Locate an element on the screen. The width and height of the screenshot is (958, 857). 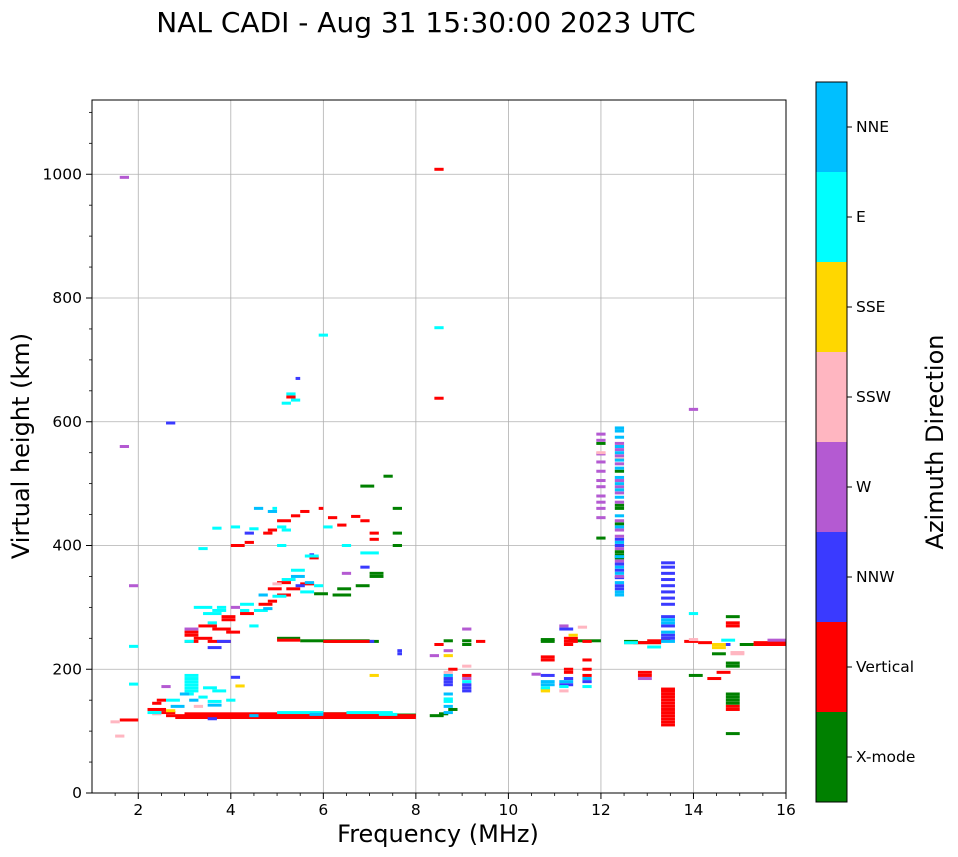
x-tick-label: 16 is located at coordinates (786, 810).